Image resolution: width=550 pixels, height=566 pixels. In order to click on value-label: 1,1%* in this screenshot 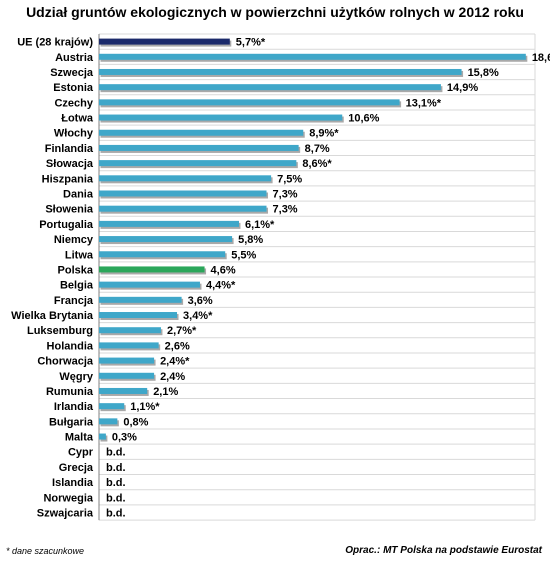, I will do `click(145, 407)`.